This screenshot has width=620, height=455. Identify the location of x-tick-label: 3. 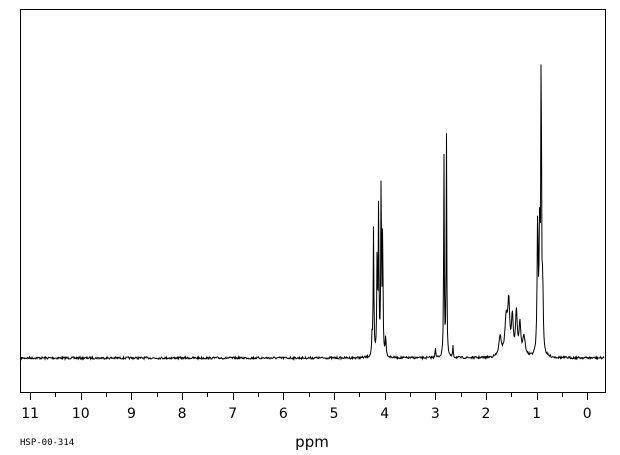
(435, 414).